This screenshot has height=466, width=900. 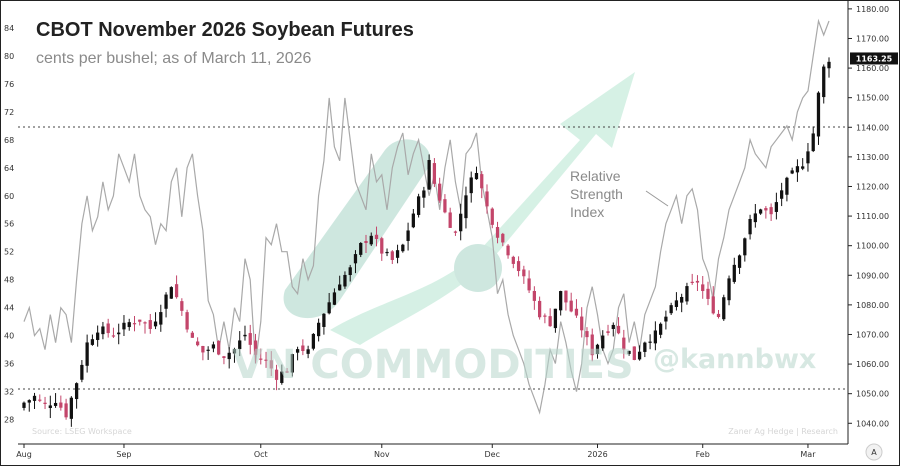 What do you see at coordinates (874, 58) in the screenshot?
I see `last-price-tag: 1163.25` at bounding box center [874, 58].